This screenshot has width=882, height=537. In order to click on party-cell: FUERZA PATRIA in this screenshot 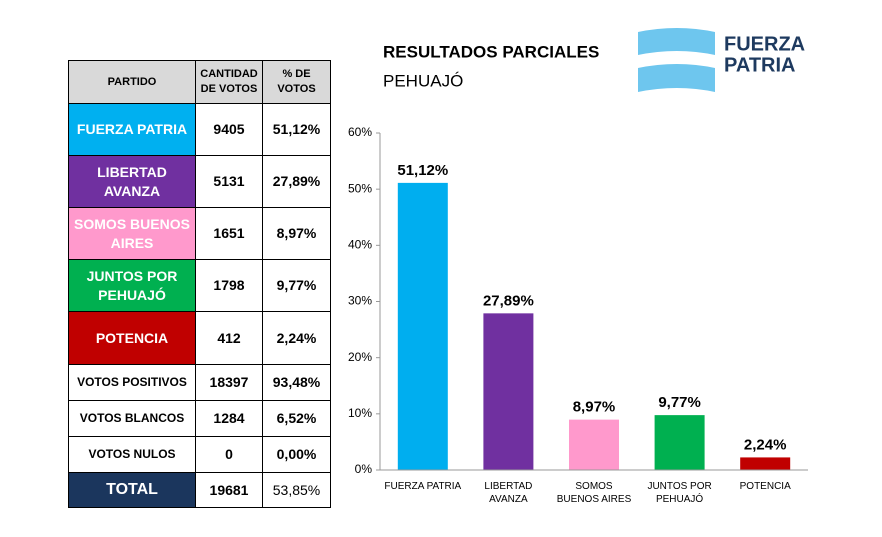, I will do `click(132, 129)`.